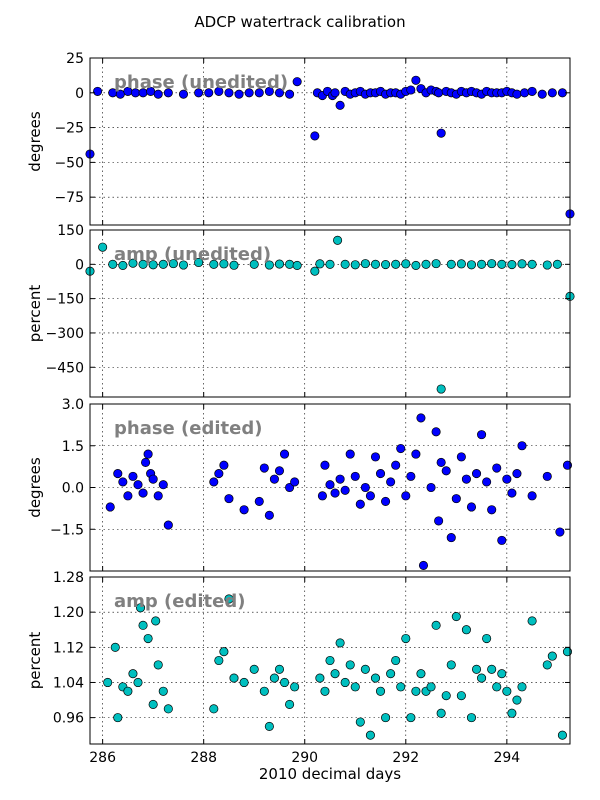 The image size is (600, 800). What do you see at coordinates (65, 334) in the screenshot?
I see `y-tick-label: −300` at bounding box center [65, 334].